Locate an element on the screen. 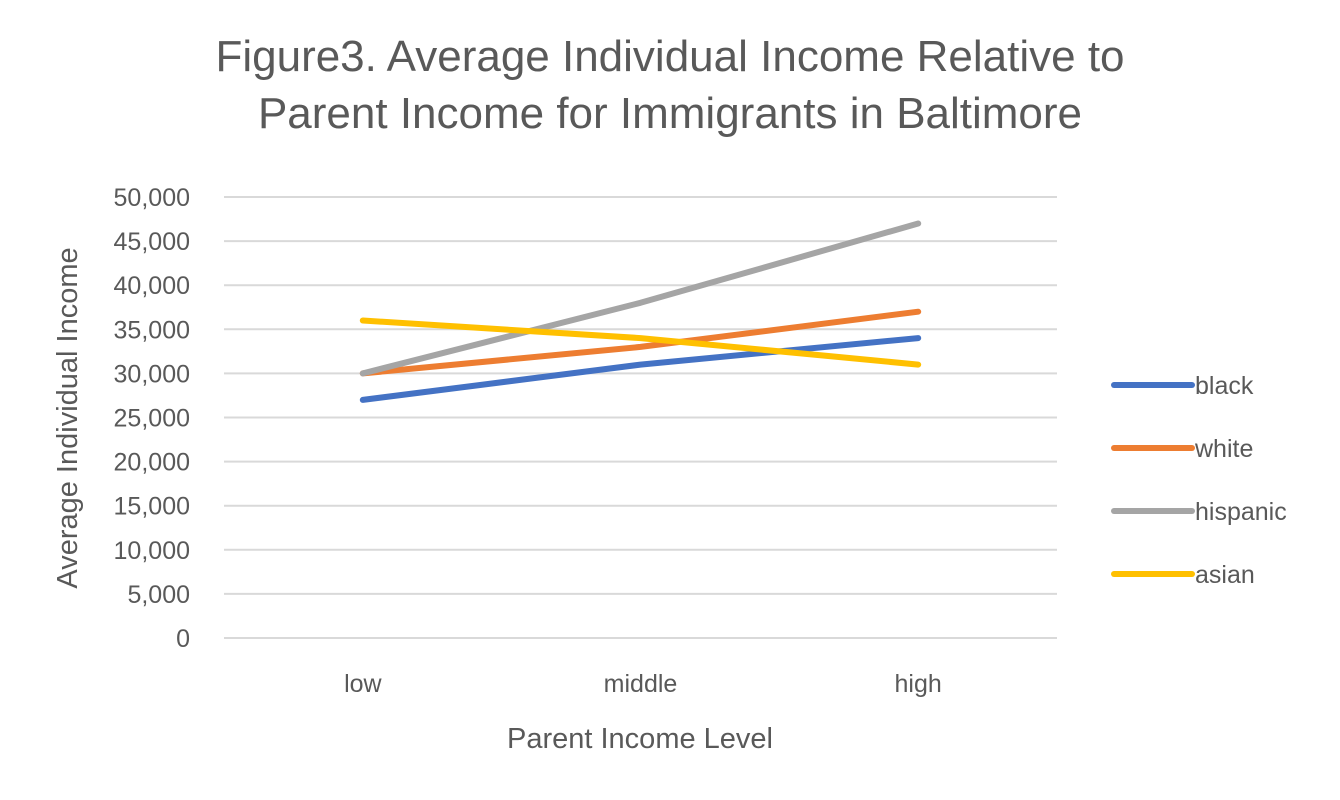 This screenshot has width=1340, height=800. x-tick-label: middle is located at coordinates (641, 684).